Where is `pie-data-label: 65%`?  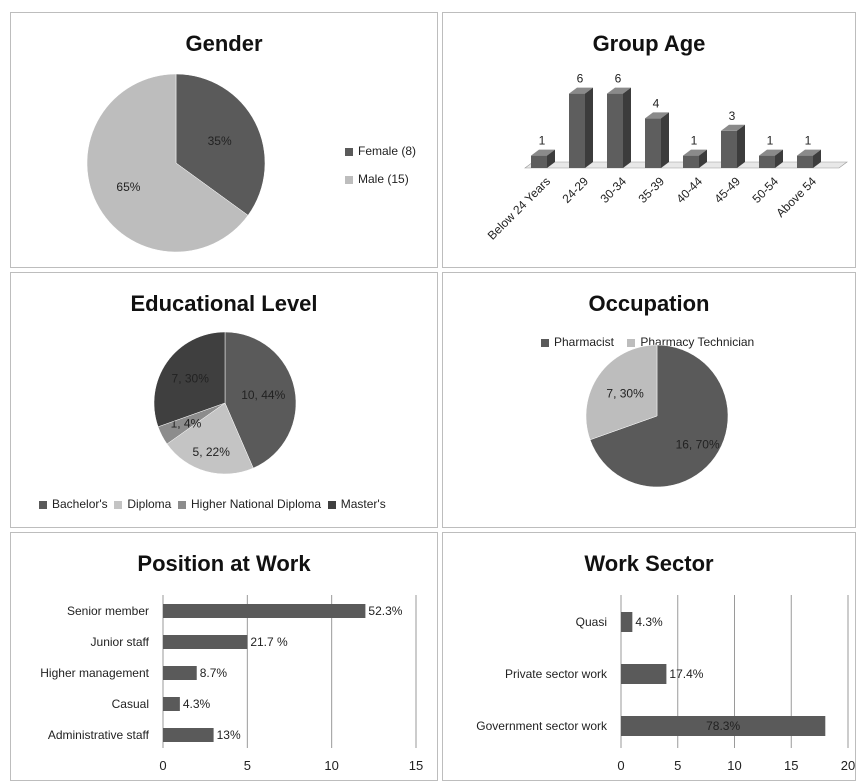 pie-data-label: 65% is located at coordinates (128, 187).